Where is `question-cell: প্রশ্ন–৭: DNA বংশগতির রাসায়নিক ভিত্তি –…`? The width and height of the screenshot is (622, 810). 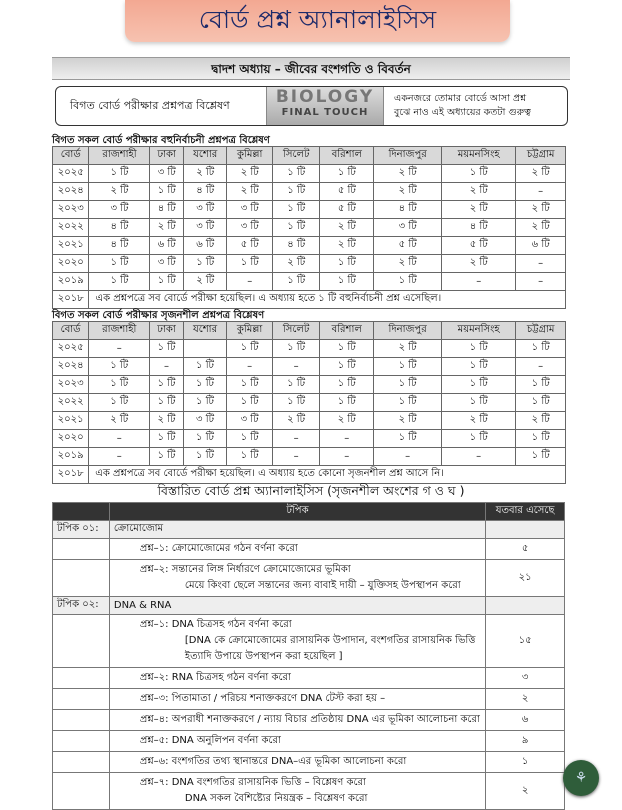
question-cell: প্রশ্ন–৭: DNA বংশগতির রাসায়নিক ভিত্তি –… is located at coordinates (297, 791).